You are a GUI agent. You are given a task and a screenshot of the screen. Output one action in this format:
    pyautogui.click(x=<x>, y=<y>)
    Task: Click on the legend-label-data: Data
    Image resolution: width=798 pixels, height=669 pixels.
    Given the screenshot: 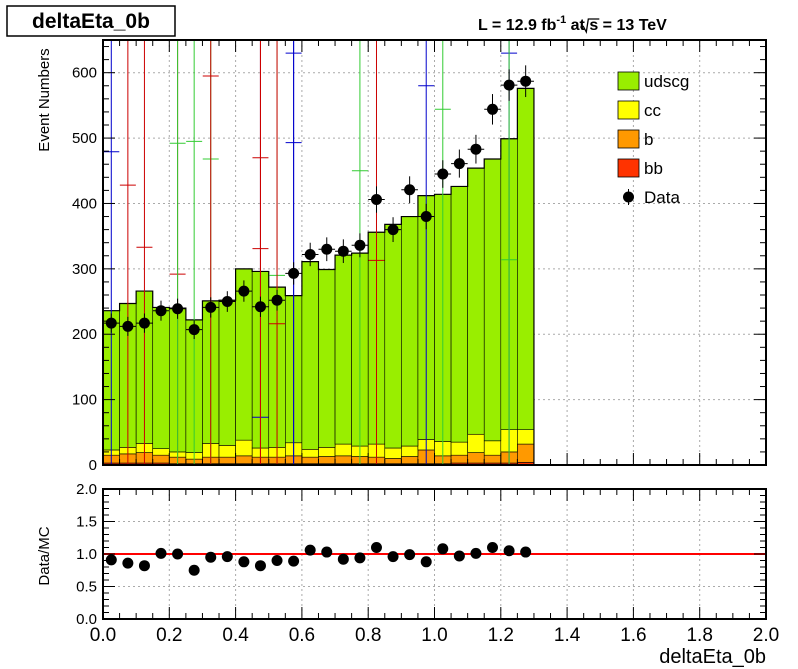 What is the action you would take?
    pyautogui.click(x=662, y=197)
    